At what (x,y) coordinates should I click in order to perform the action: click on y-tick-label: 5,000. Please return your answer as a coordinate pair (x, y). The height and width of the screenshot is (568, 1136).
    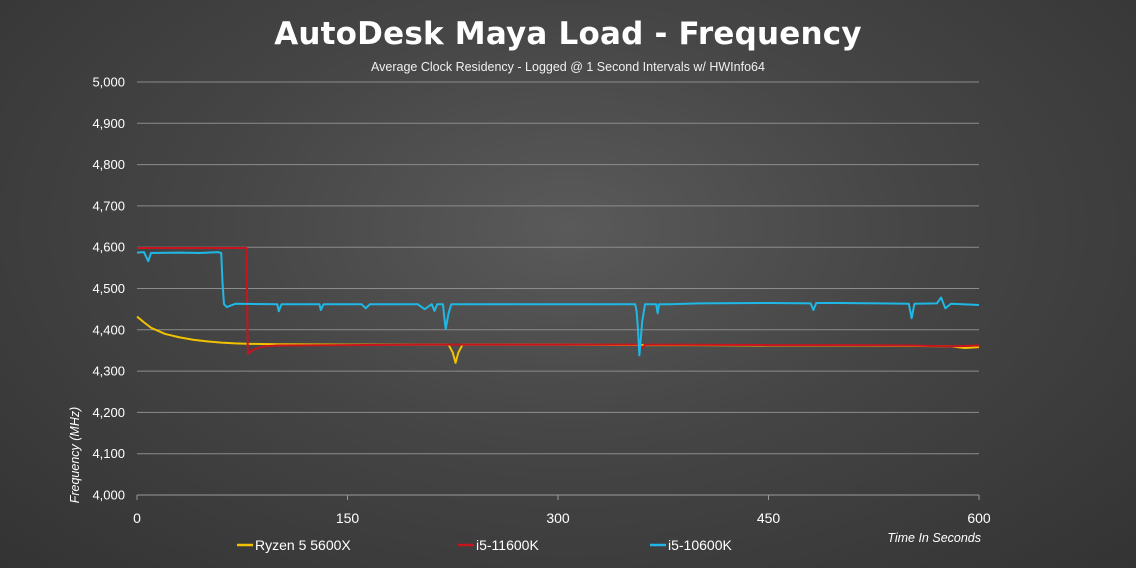
    Looking at the image, I should click on (108, 82).